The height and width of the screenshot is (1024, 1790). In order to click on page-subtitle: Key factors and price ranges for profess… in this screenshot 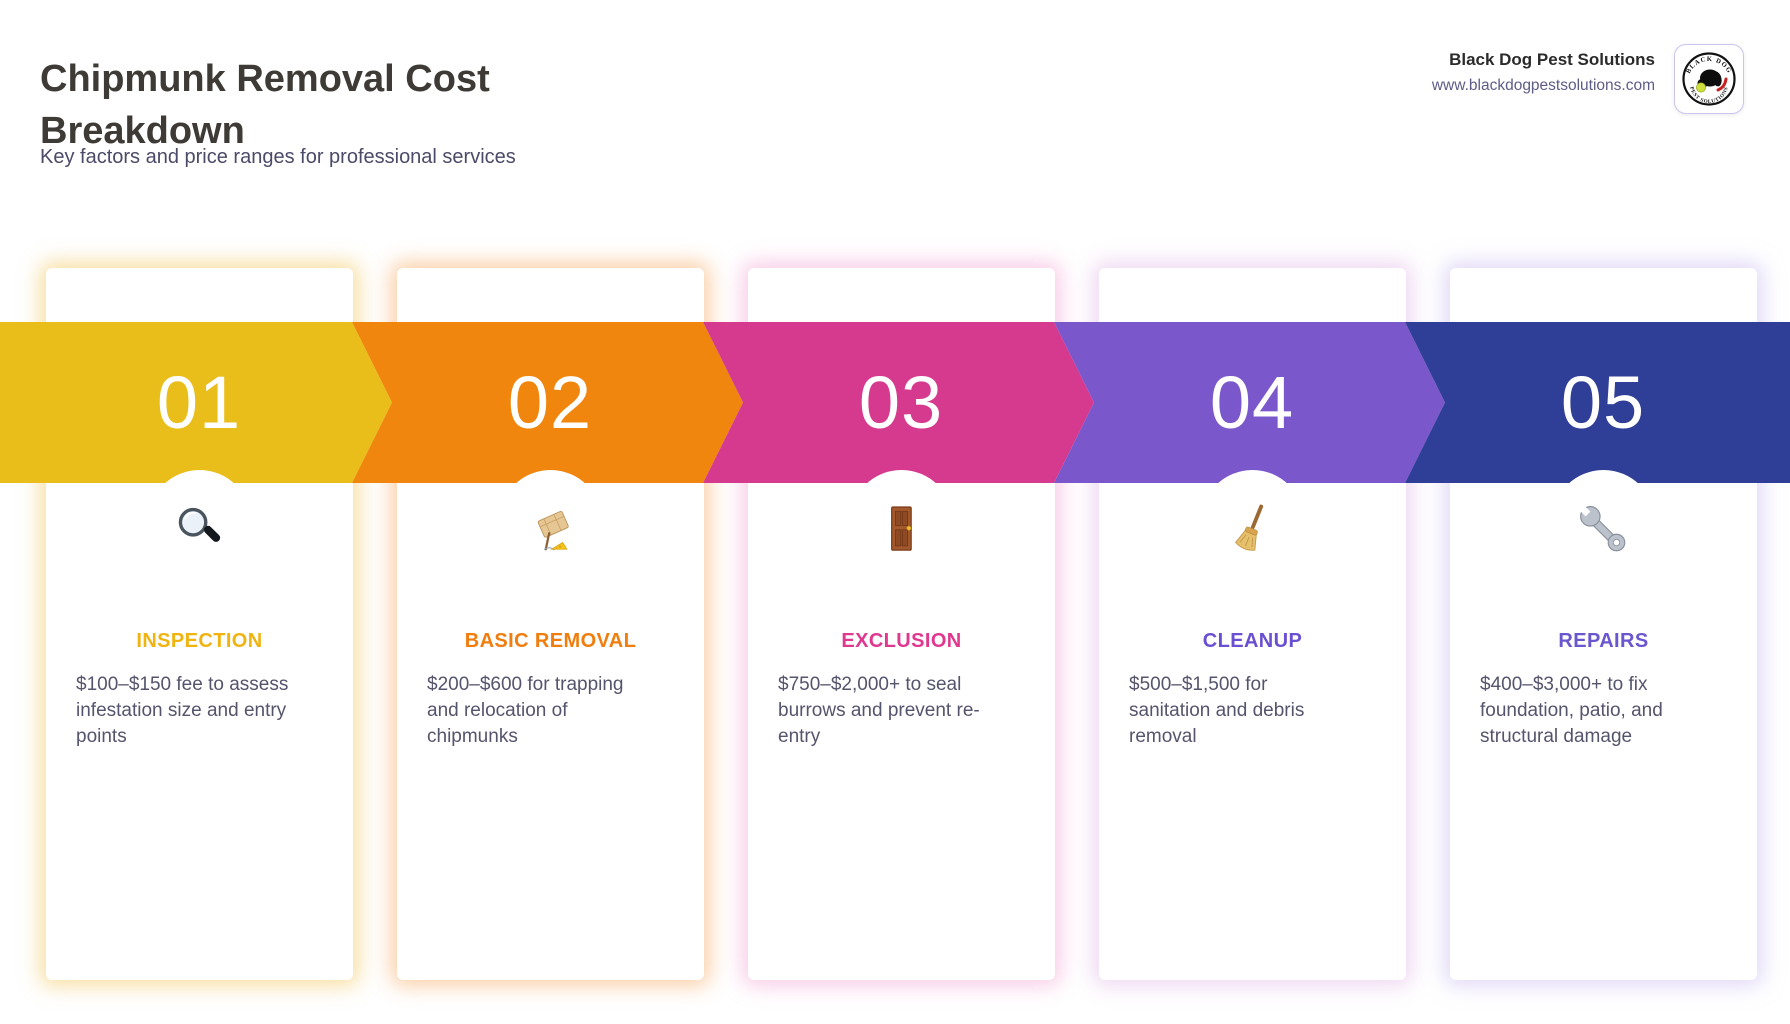, I will do `click(278, 157)`.